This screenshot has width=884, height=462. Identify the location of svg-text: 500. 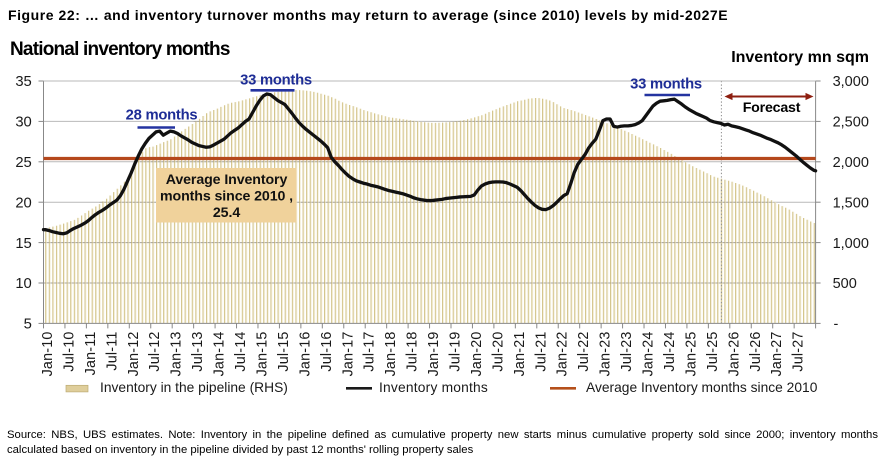
(845, 284).